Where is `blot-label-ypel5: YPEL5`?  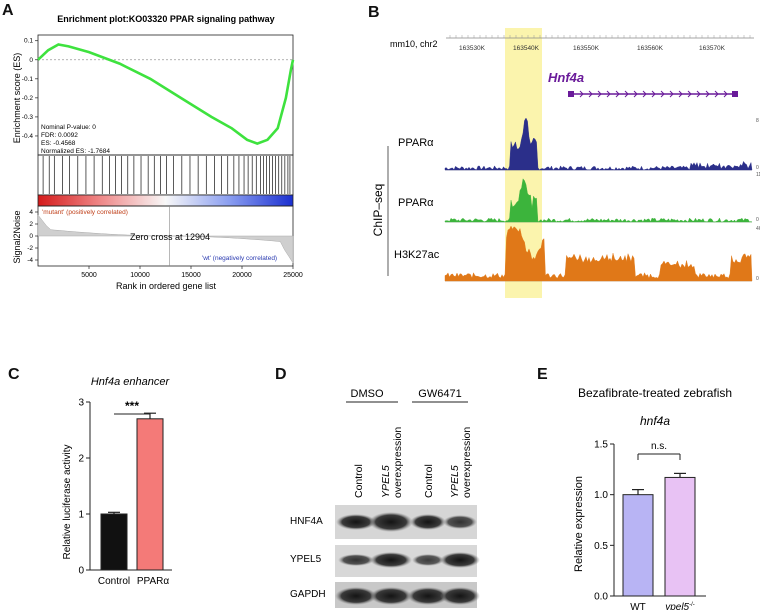 blot-label-ypel5: YPEL5 is located at coordinates (306, 559).